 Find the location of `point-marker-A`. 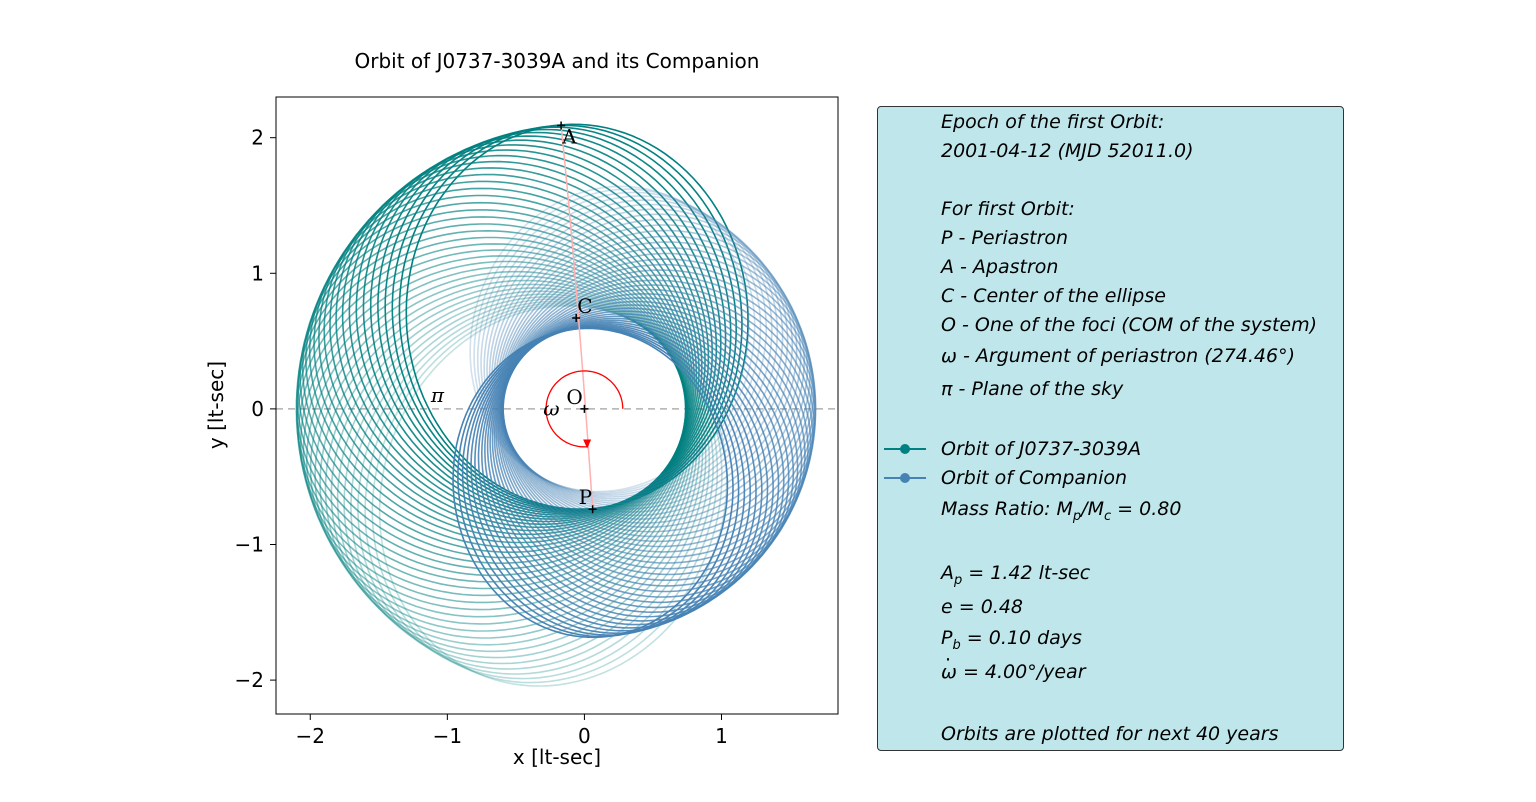

point-marker-A is located at coordinates (561, 125).